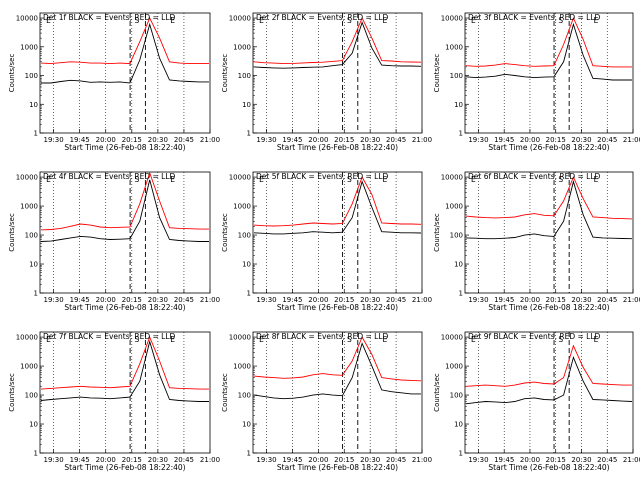 Image resolution: width=640 pixels, height=480 pixels. I want to click on x-tick-label: 20:45, so click(607, 460).